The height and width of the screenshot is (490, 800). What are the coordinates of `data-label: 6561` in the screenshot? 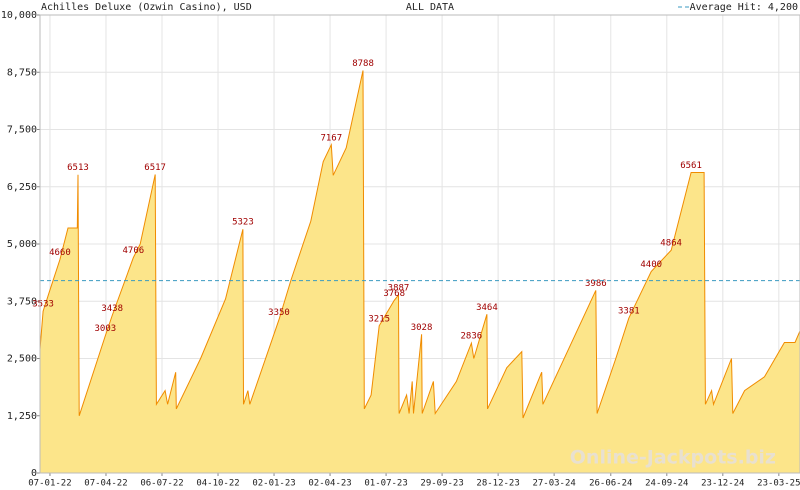 It's located at (691, 166).